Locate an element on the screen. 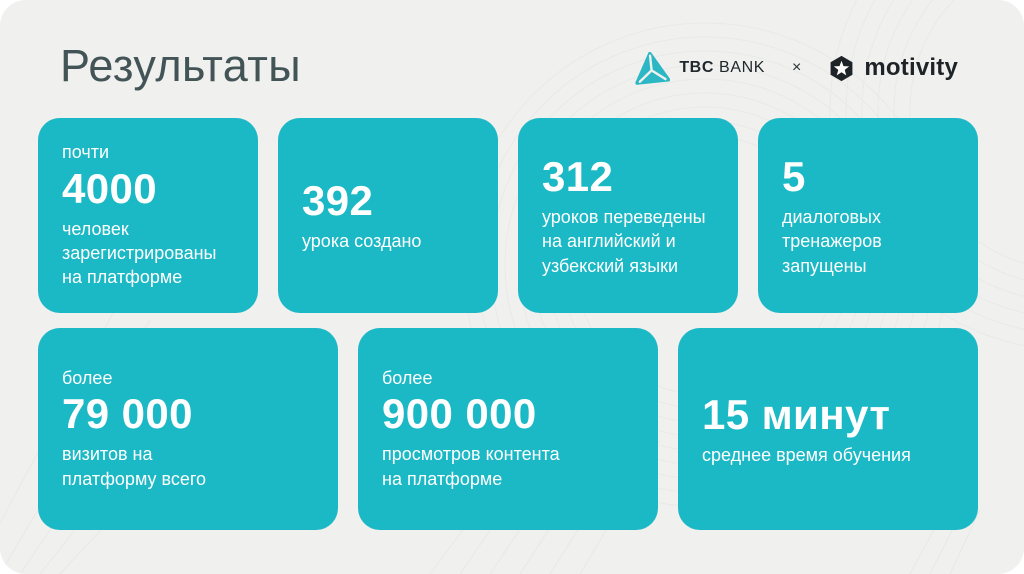 The height and width of the screenshot is (574, 1024). tbc-bank-logo-icon is located at coordinates (653, 68).